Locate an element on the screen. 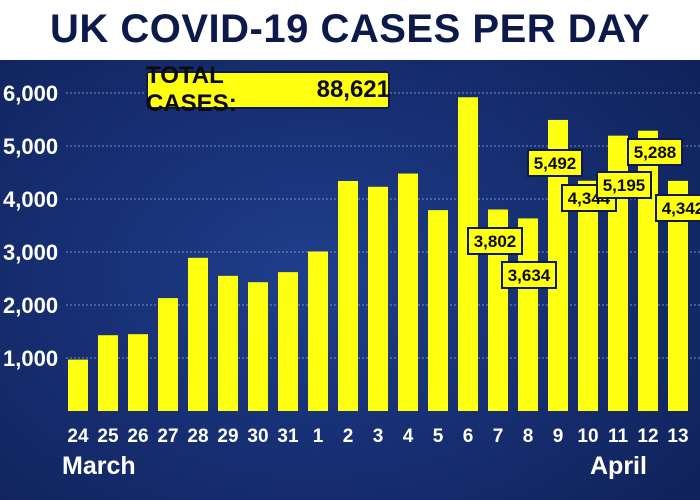 Image resolution: width=700 pixels, height=500 pixels. x-tick-label: 8 is located at coordinates (528, 436).